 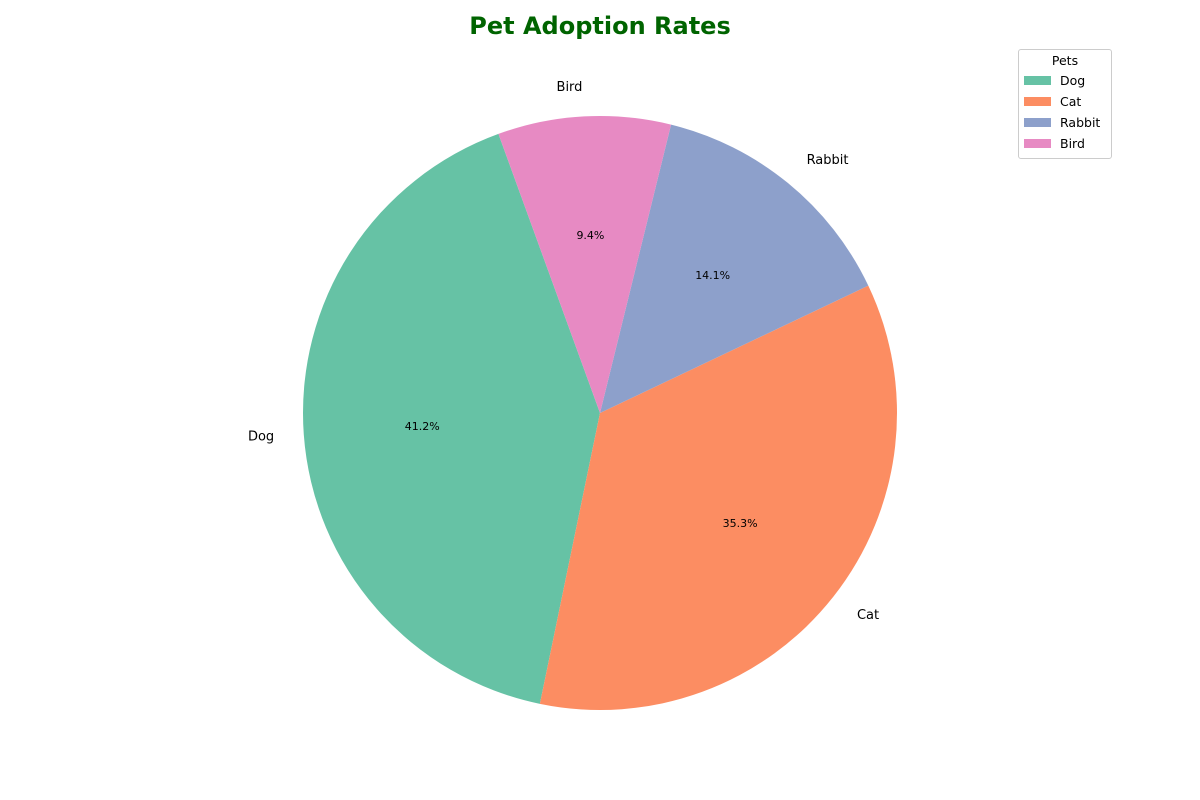 I want to click on legend-item-bird: Bird, so click(x=1065, y=143).